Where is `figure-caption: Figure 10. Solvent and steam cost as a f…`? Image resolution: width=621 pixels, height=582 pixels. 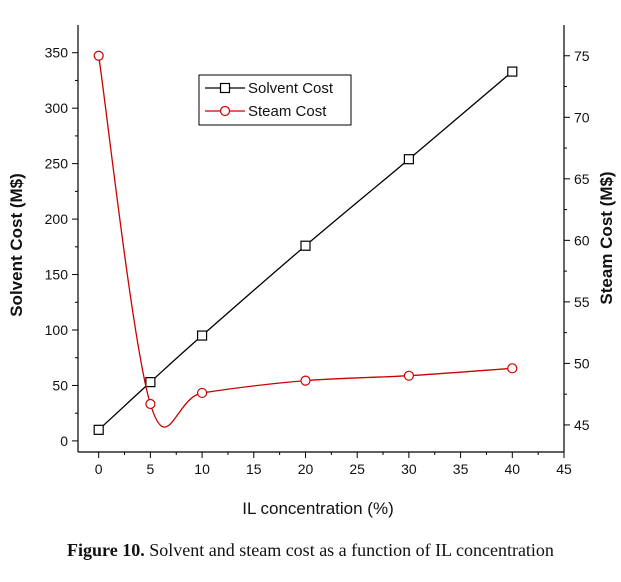 figure-caption: Figure 10. Solvent and steam cost as a f… is located at coordinates (310, 550).